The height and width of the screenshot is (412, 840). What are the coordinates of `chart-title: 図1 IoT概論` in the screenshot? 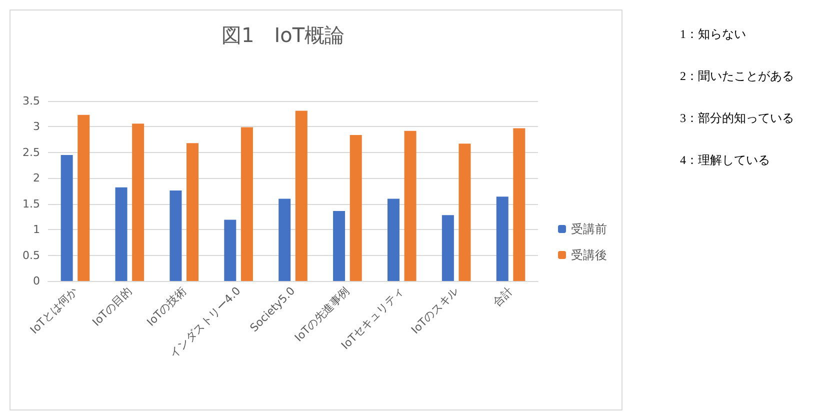 It's located at (283, 35).